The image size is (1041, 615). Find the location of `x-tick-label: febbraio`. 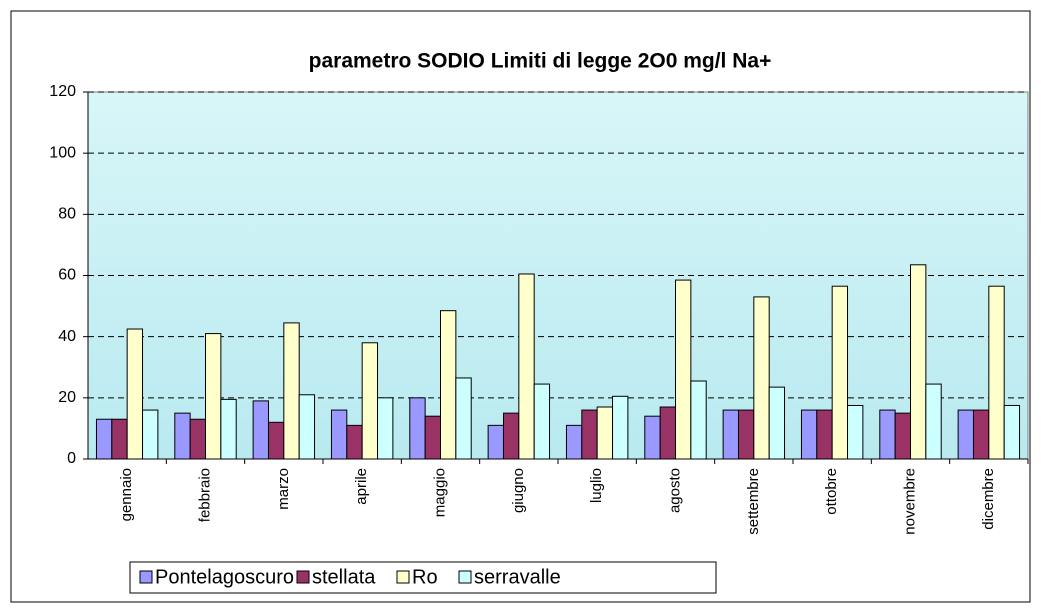

x-tick-label: febbraio is located at coordinates (204, 495).